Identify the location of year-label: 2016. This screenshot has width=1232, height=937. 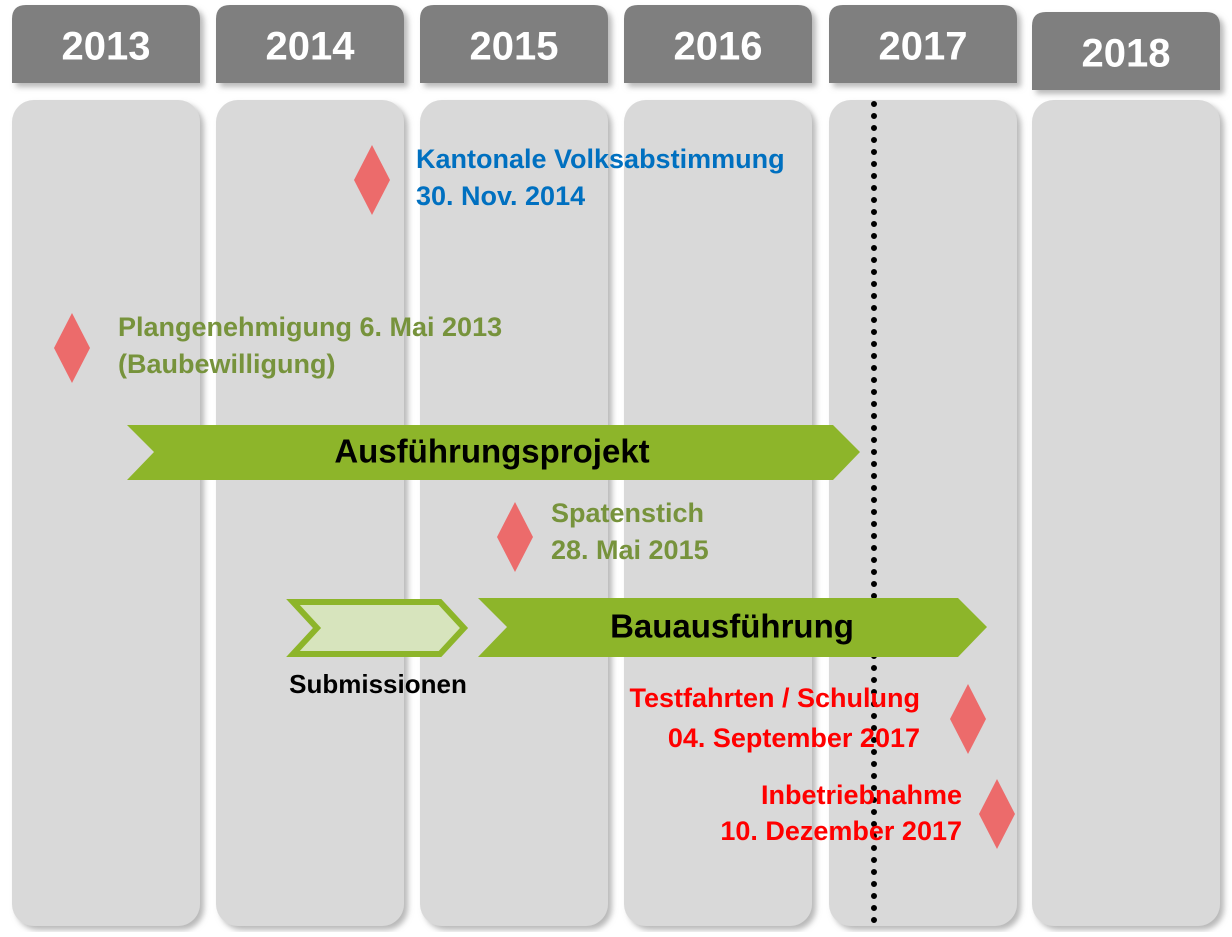
(718, 47).